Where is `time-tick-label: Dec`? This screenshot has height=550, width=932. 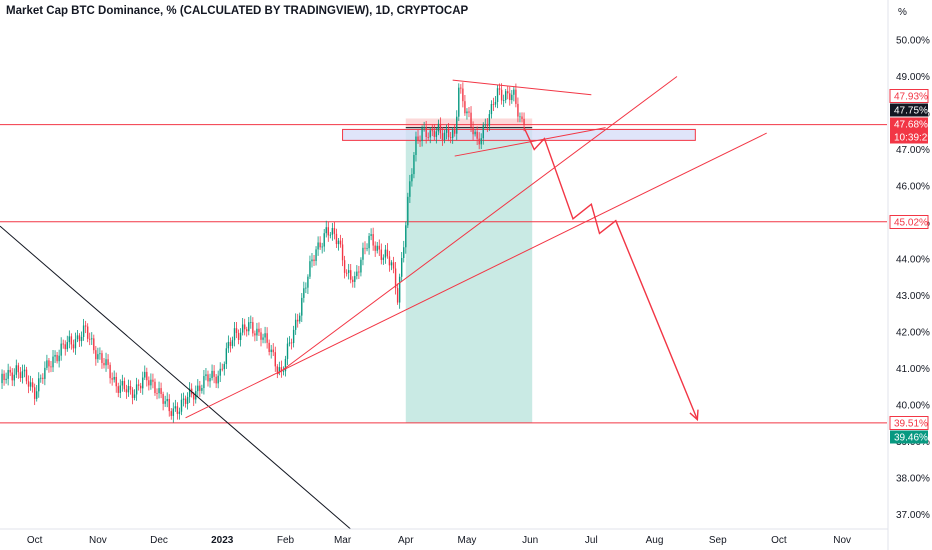 time-tick-label: Dec is located at coordinates (159, 540).